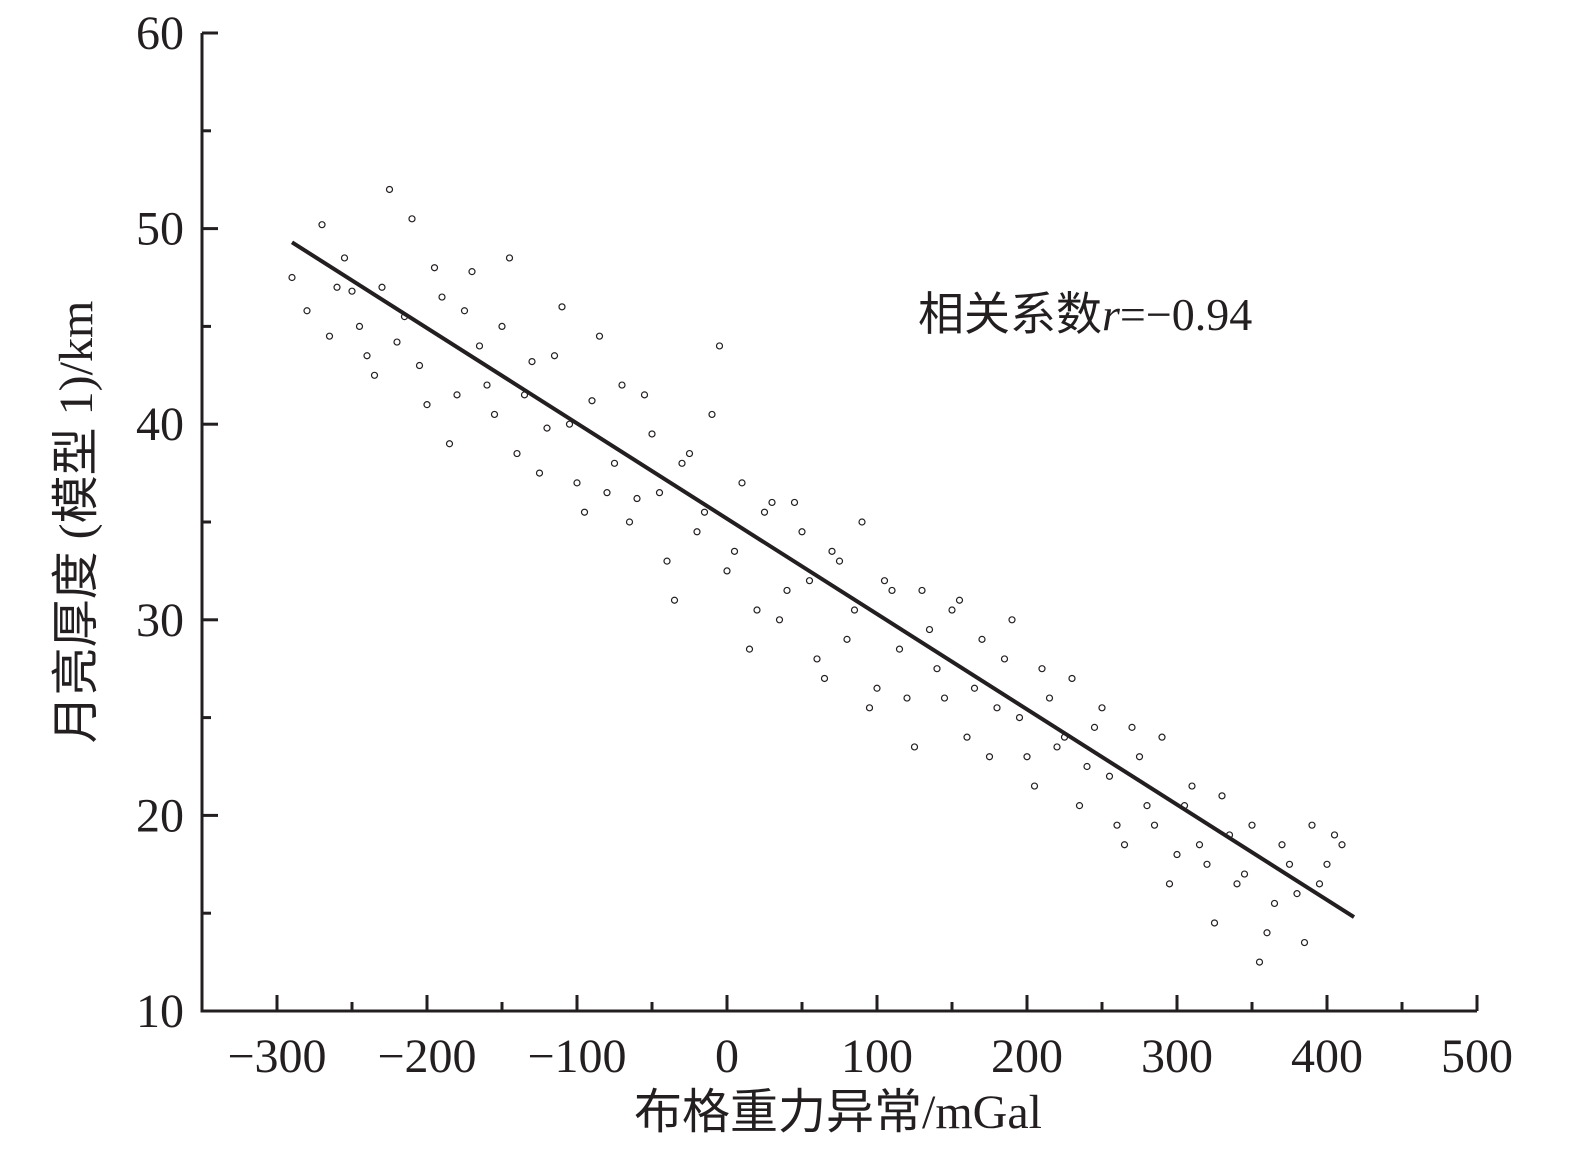 The height and width of the screenshot is (1167, 1575). I want to click on x-tick-label: −300, so click(276, 1056).